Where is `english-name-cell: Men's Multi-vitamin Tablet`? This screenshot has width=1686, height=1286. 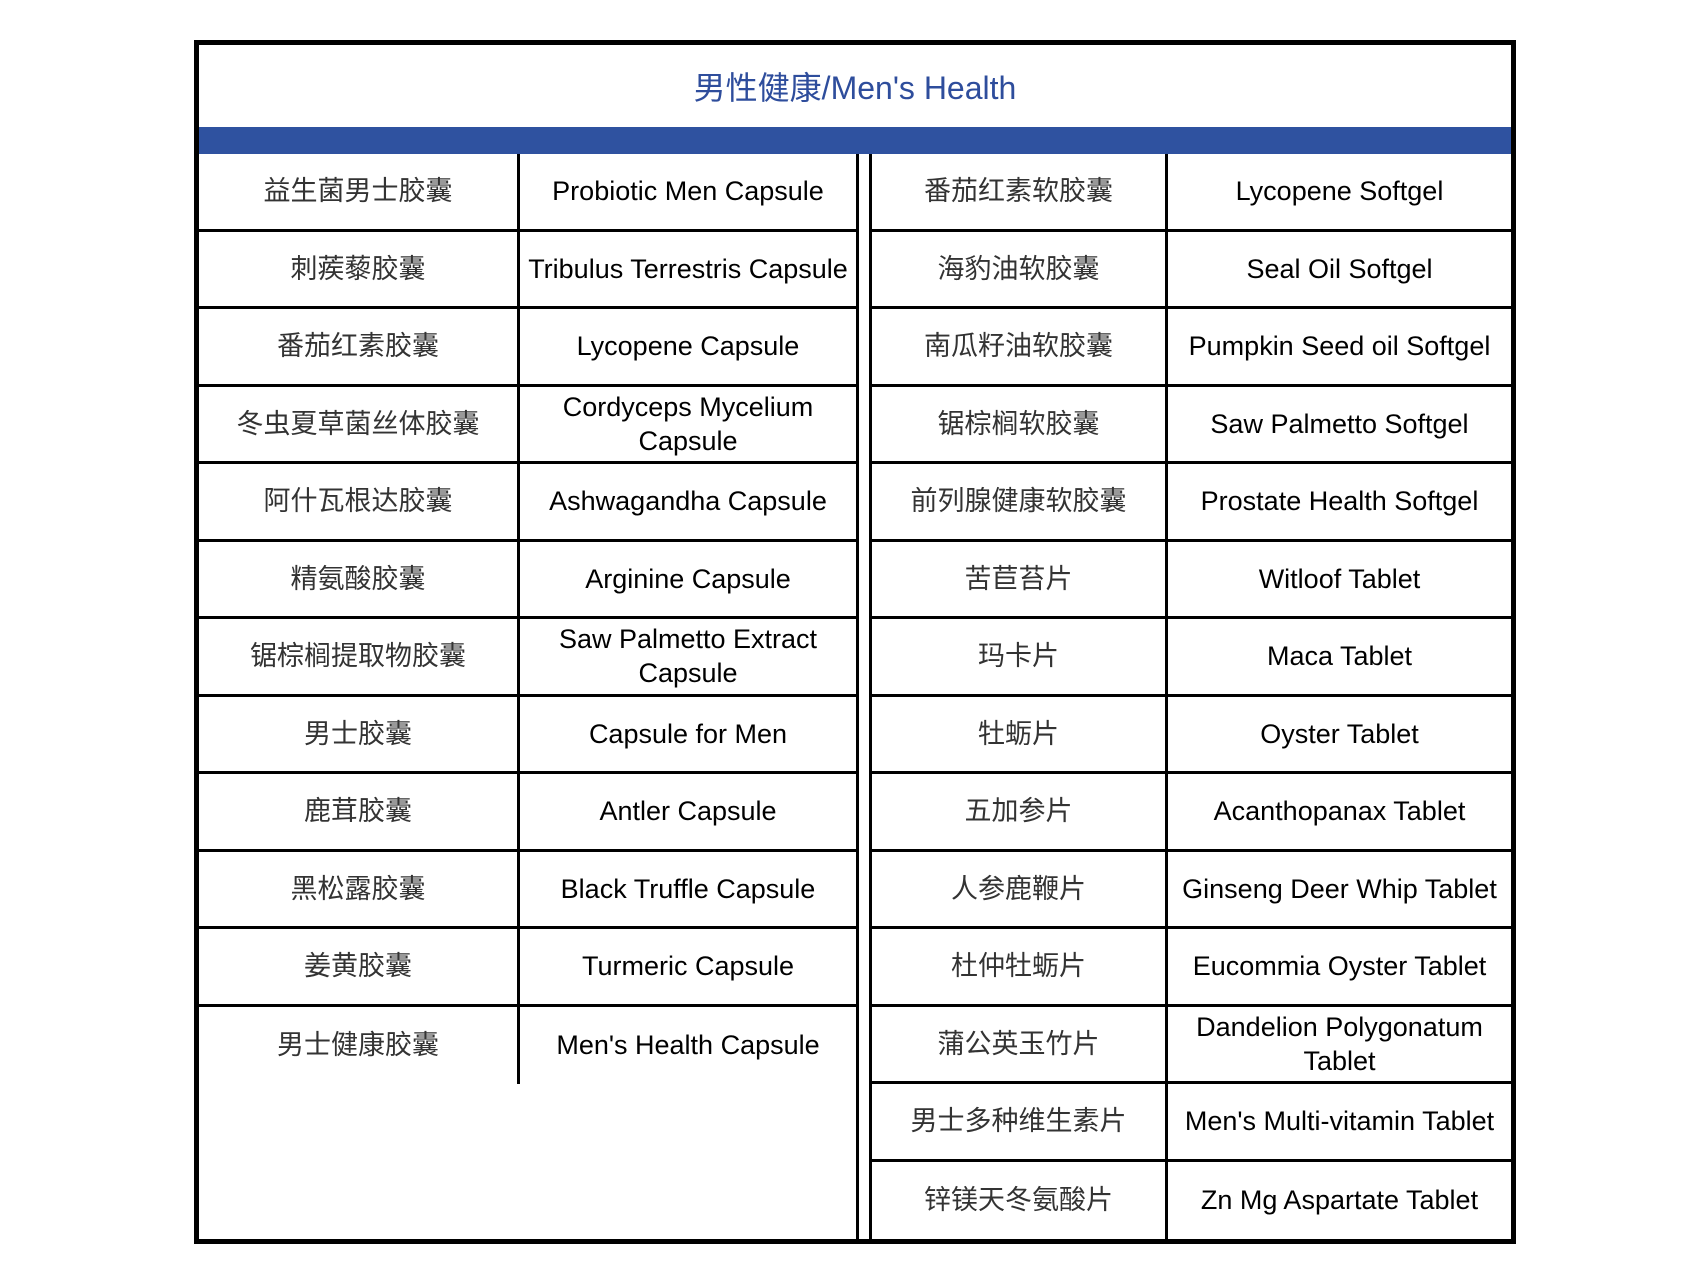
english-name-cell: Men's Multi-vitamin Tablet is located at coordinates (1339, 1121).